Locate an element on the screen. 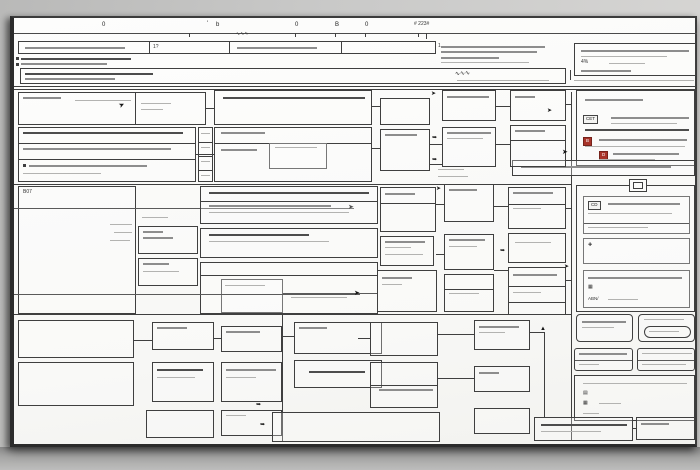  grid-icon: ▦ is located at coordinates (585, 403).